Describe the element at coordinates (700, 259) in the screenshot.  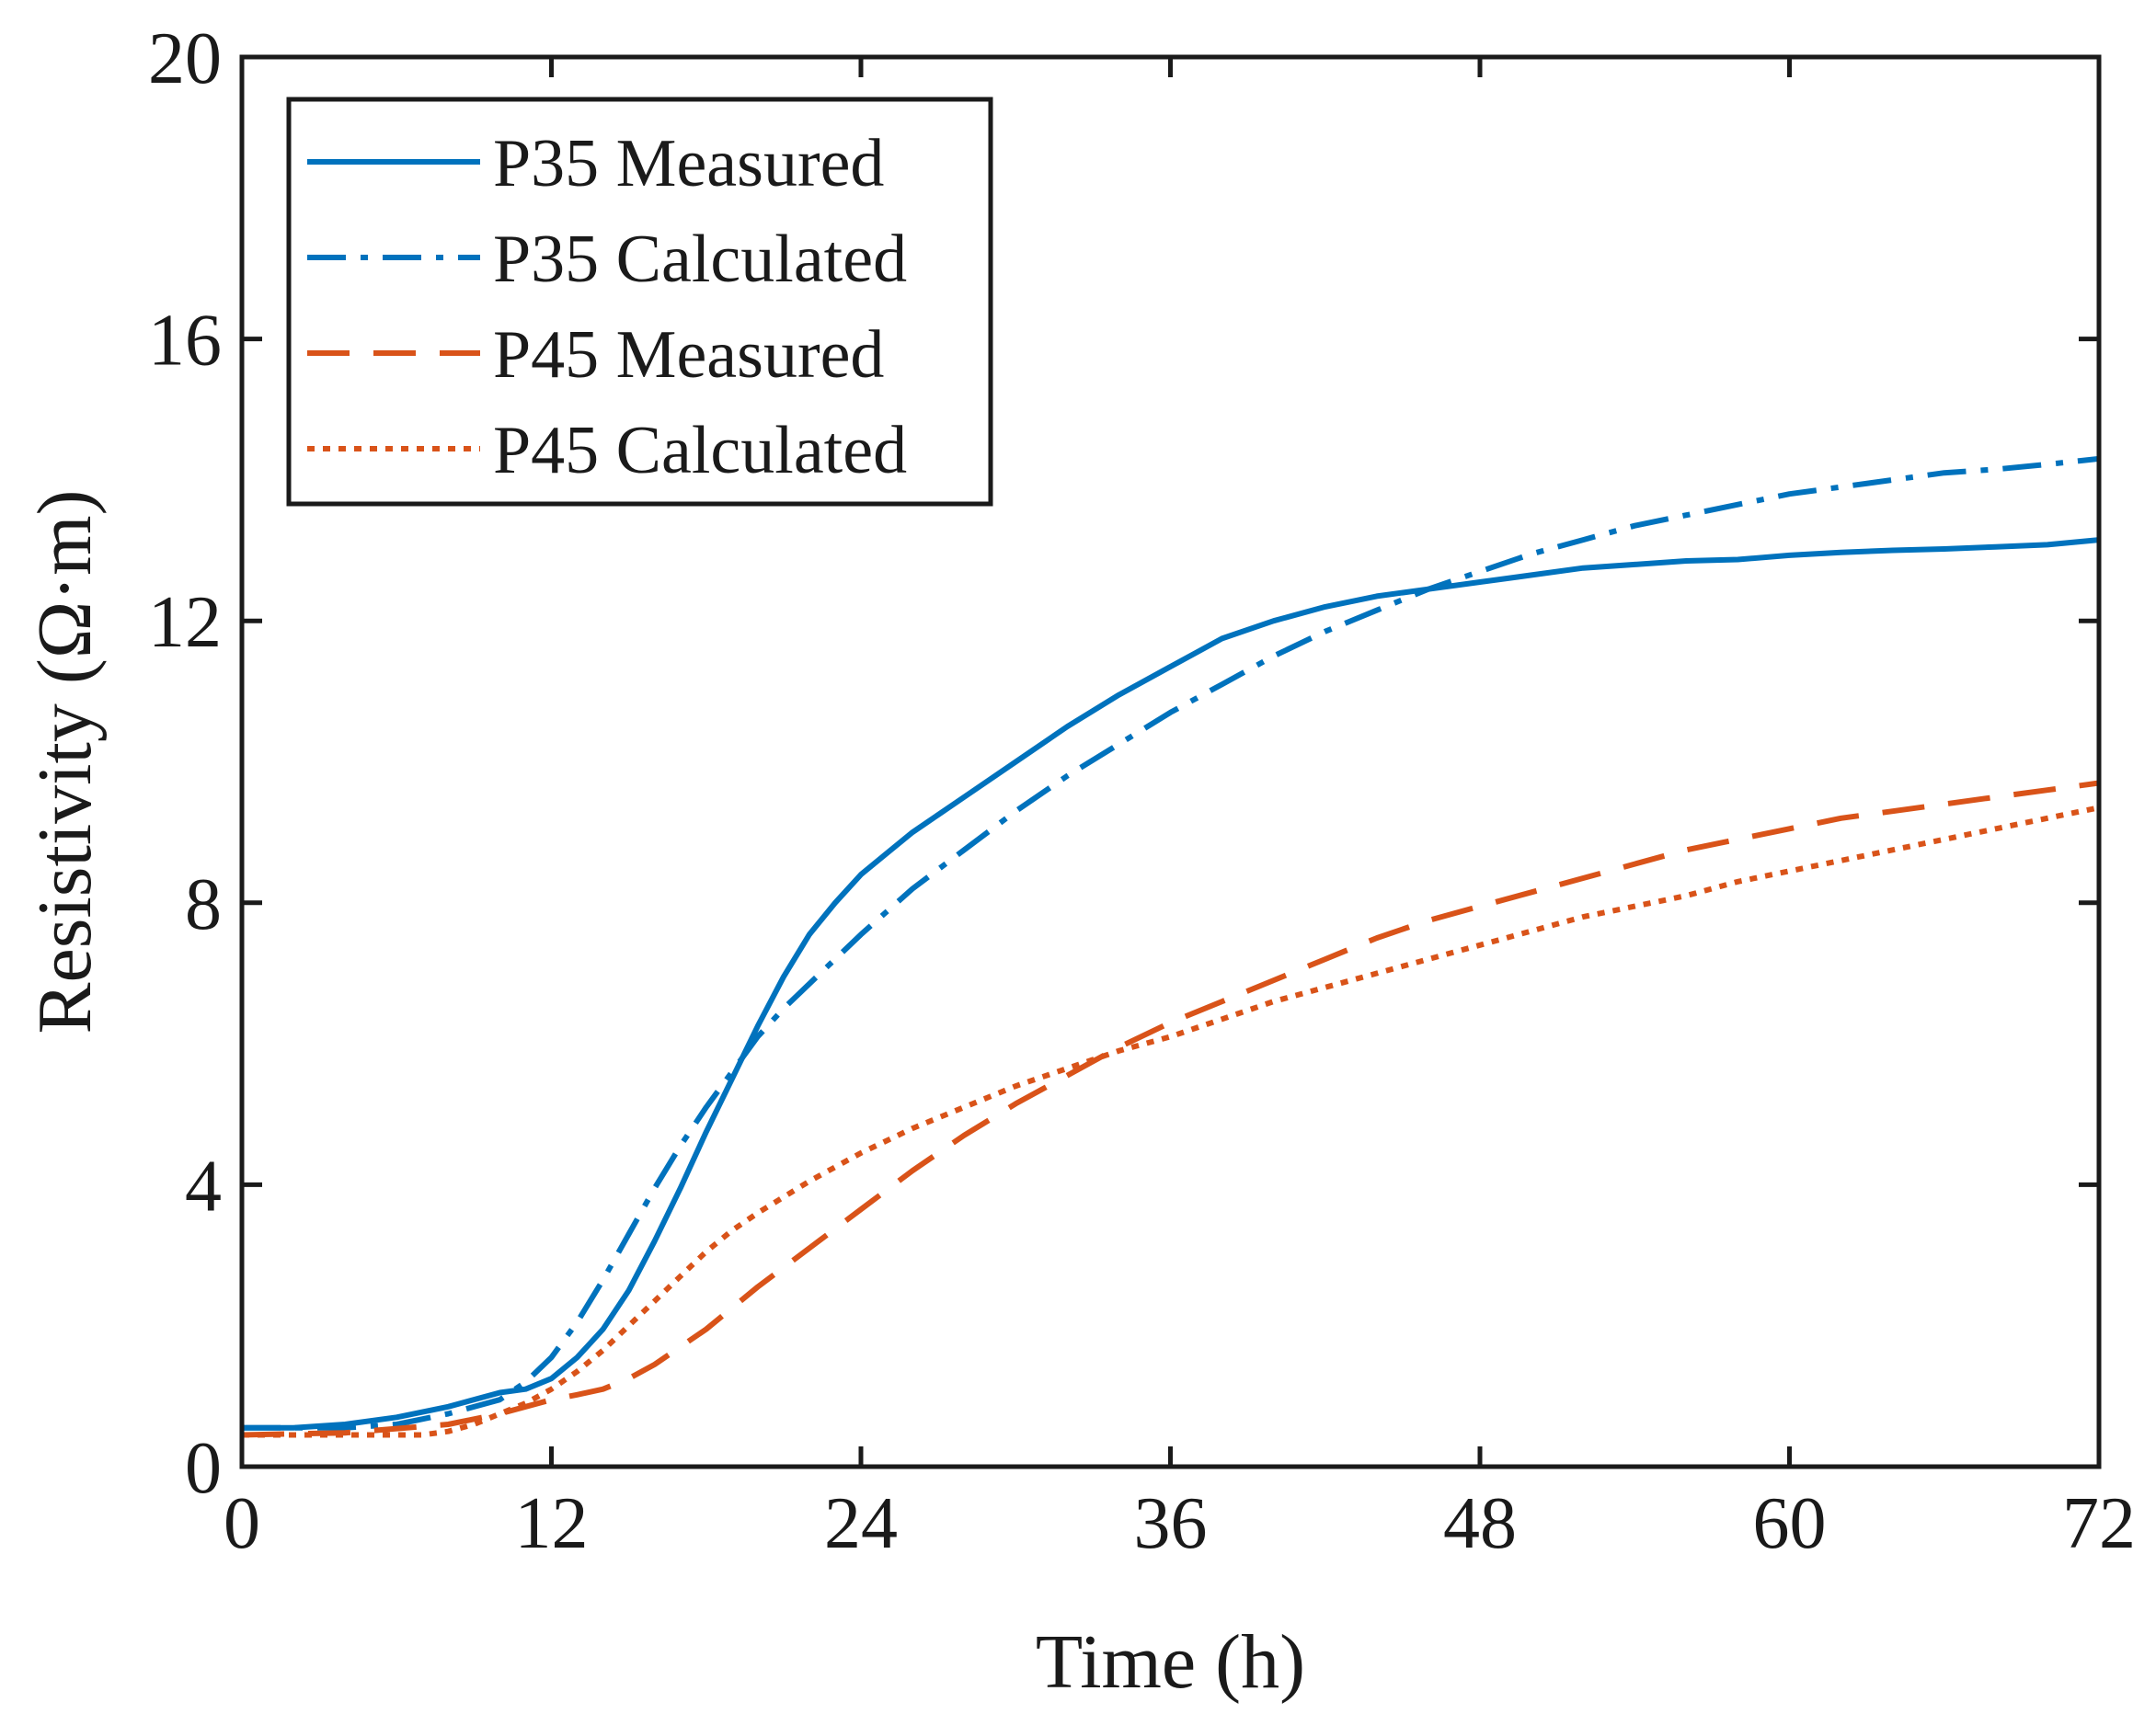
I see `legend-label-2: P35 Calculated` at that location.